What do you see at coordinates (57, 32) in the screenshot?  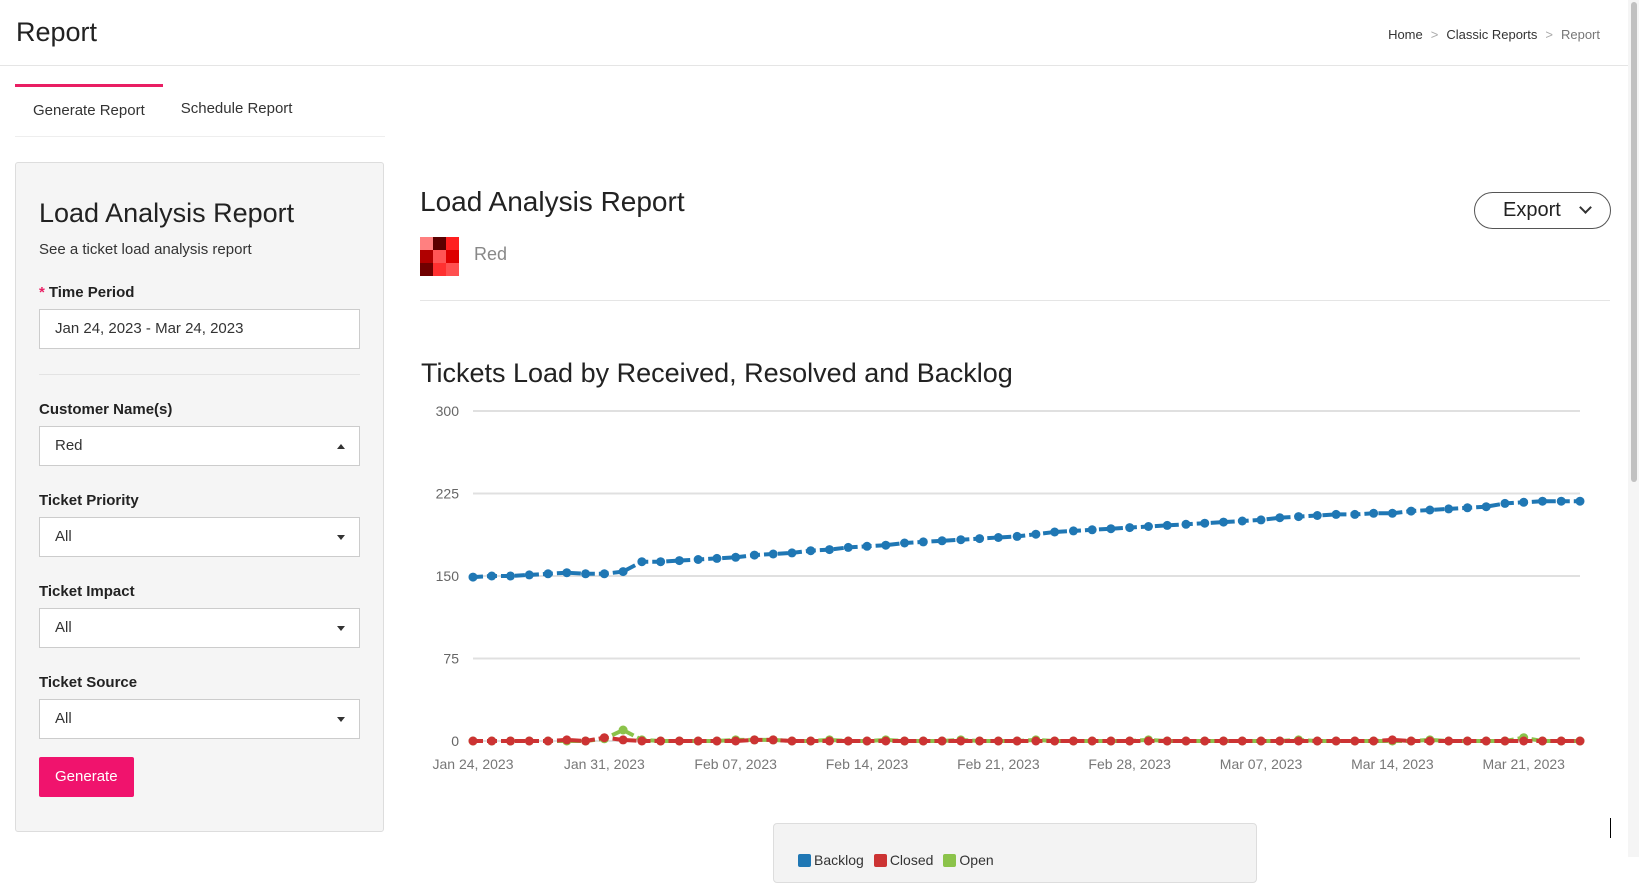 I see `page-title: Report` at bounding box center [57, 32].